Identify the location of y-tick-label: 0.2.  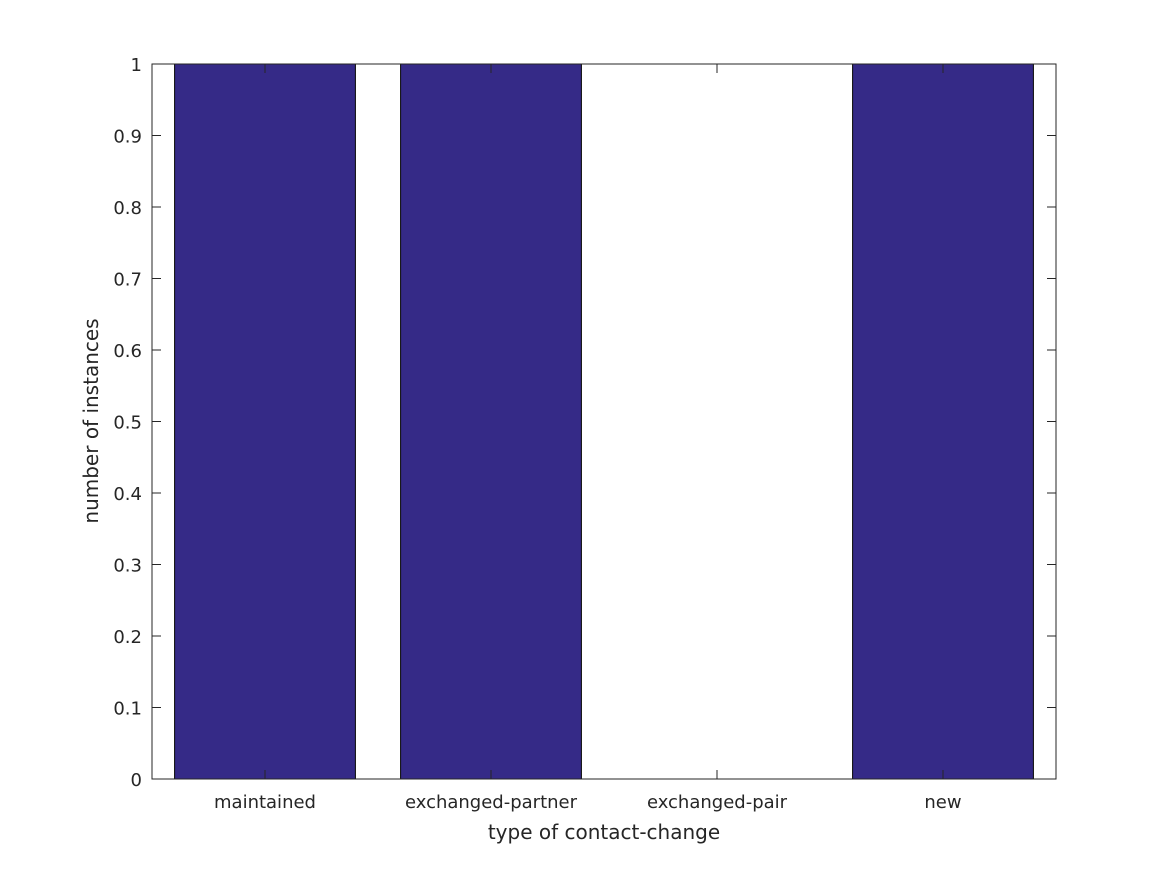
(127, 637).